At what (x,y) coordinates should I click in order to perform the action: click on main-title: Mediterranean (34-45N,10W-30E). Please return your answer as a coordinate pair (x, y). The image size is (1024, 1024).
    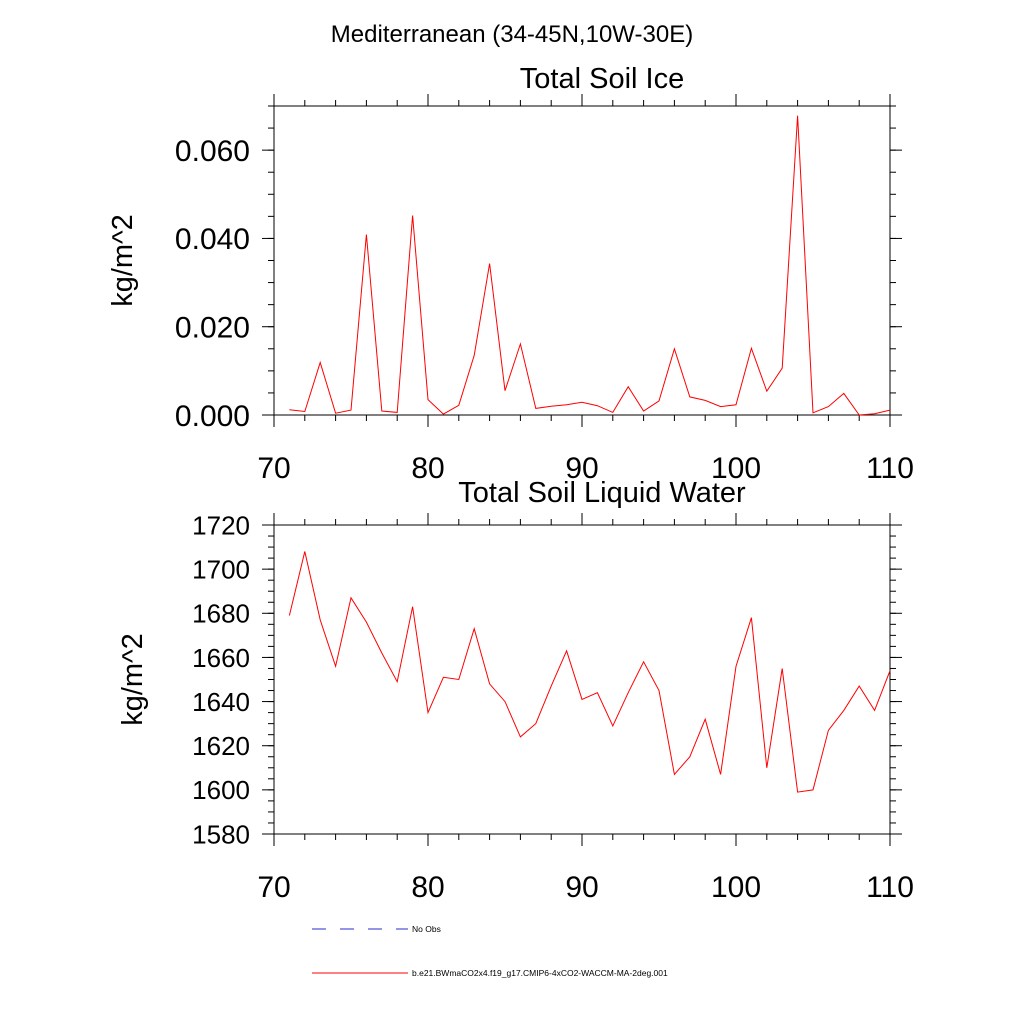
    Looking at the image, I should click on (512, 34).